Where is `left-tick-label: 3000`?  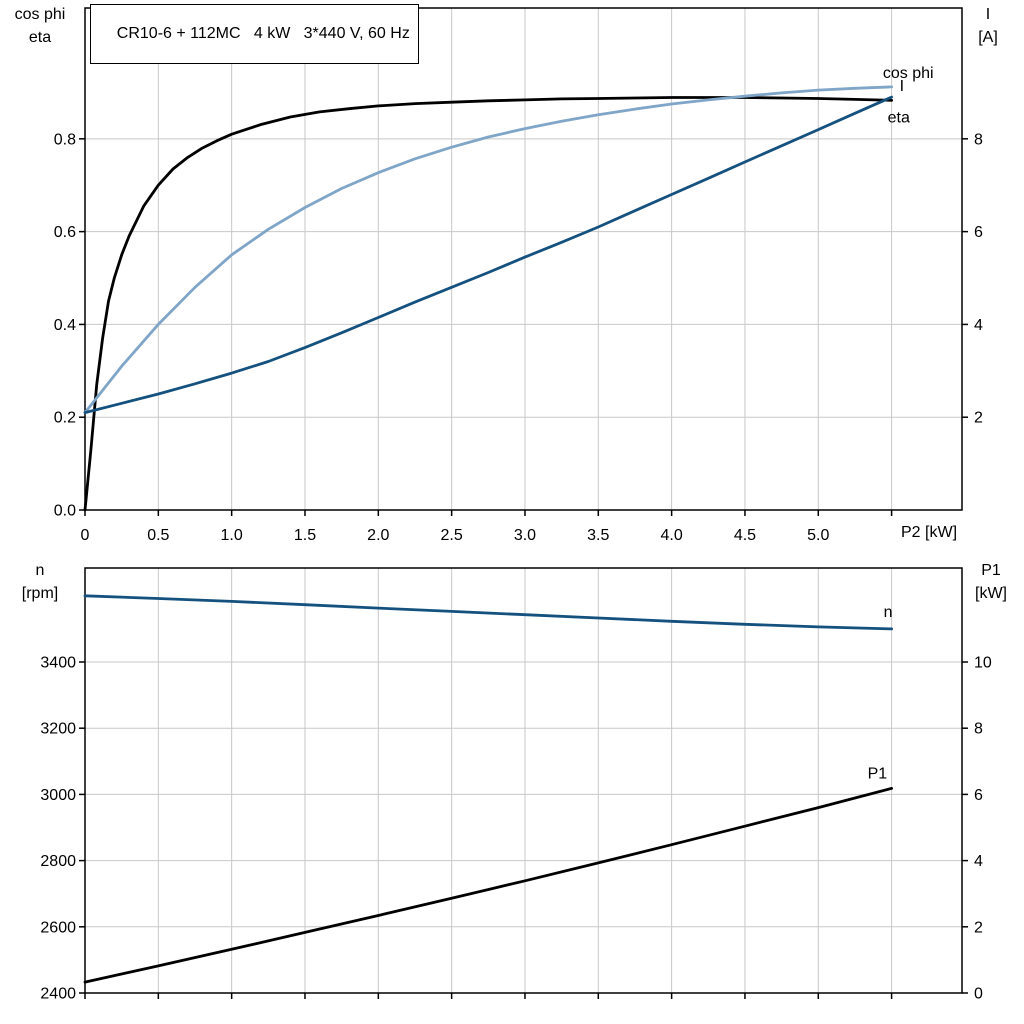 left-tick-label: 3000 is located at coordinates (58, 795).